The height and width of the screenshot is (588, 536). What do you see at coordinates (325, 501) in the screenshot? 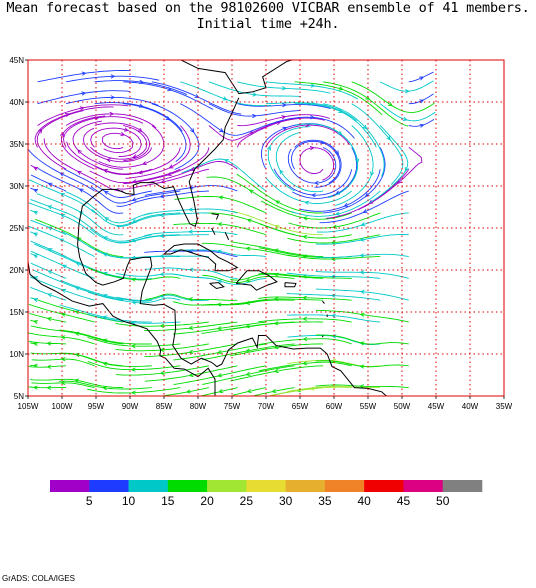
I see `colorbar-label: 35` at bounding box center [325, 501].